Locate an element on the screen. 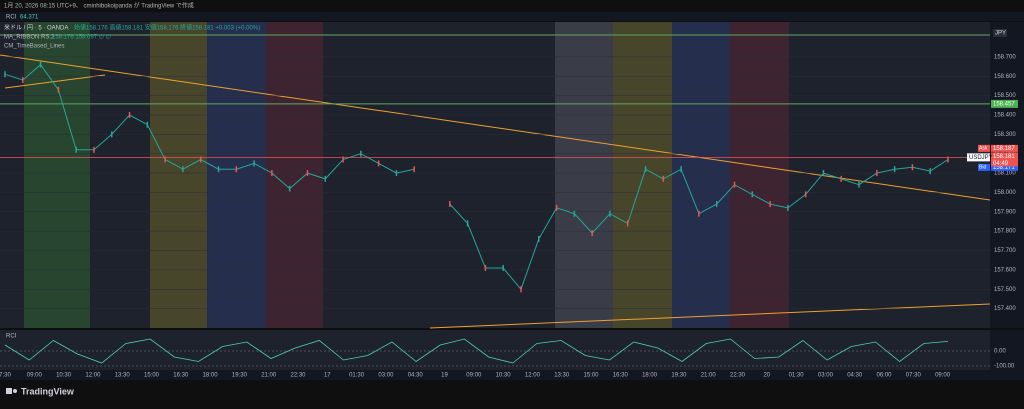 The width and height of the screenshot is (1024, 409). y-tick-label: 158.100 is located at coordinates (1005, 174).